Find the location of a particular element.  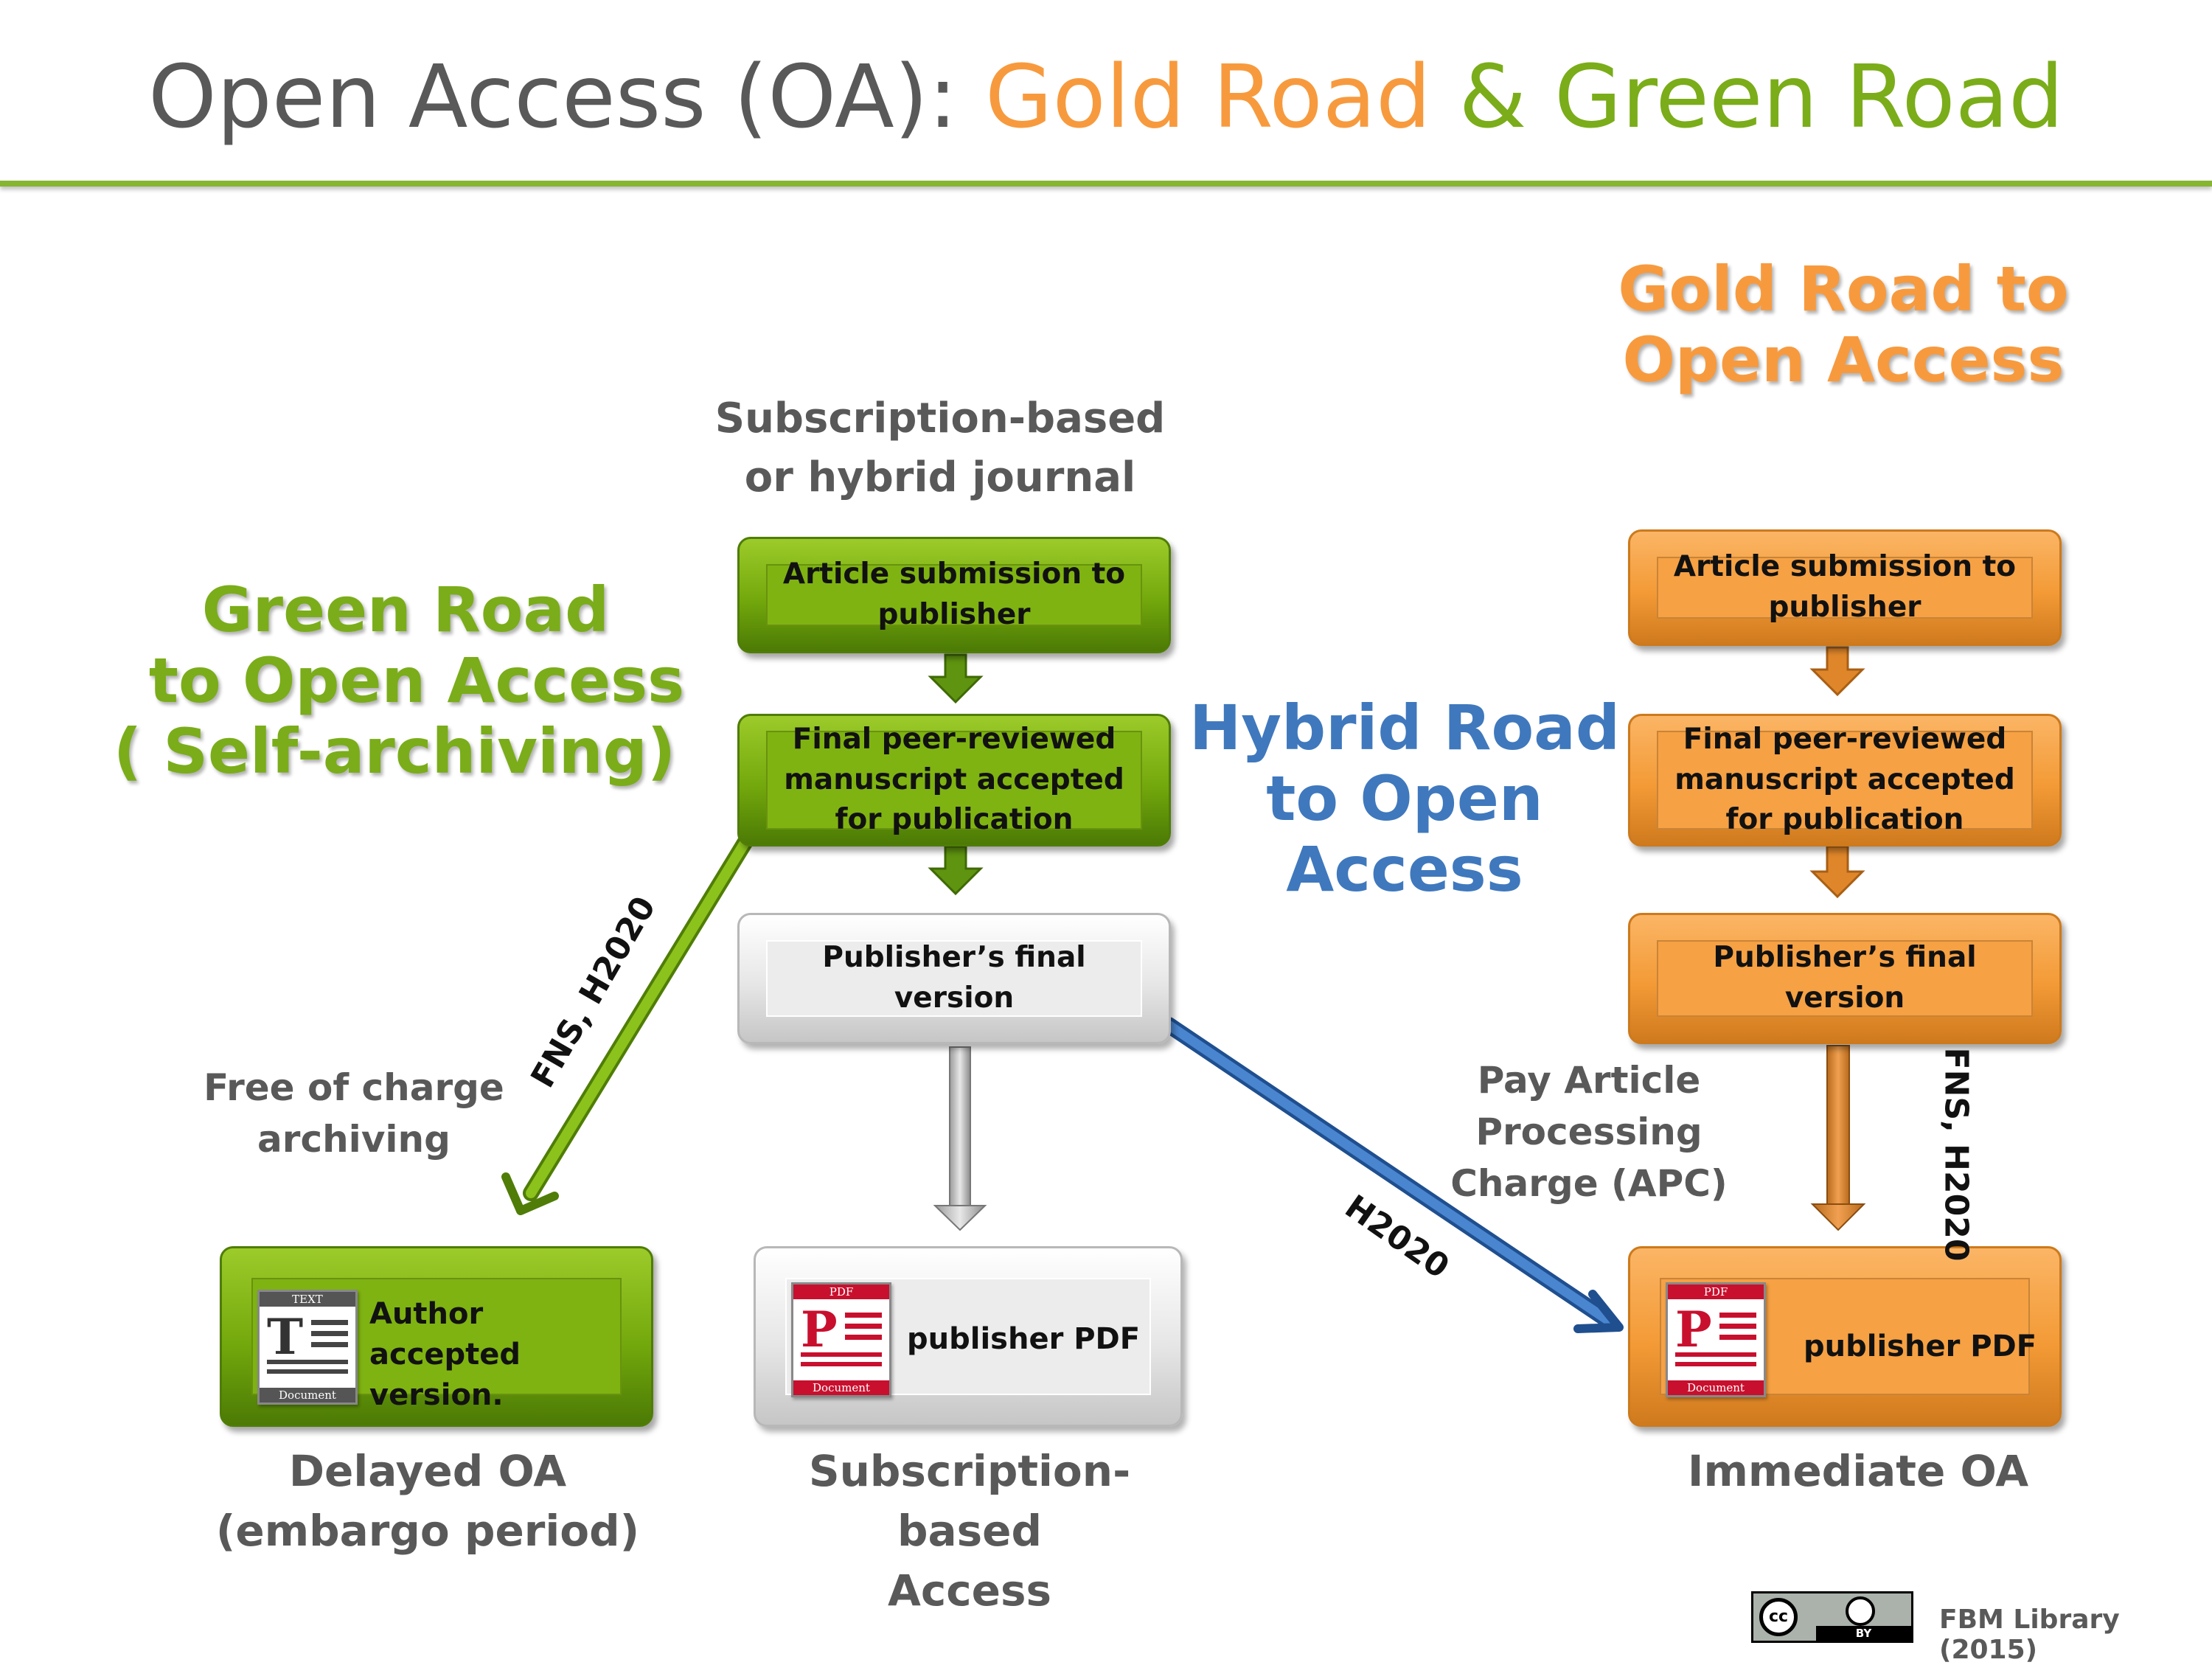

apc-label-line-1: Pay Article Processing is located at coordinates (1589, 1106).